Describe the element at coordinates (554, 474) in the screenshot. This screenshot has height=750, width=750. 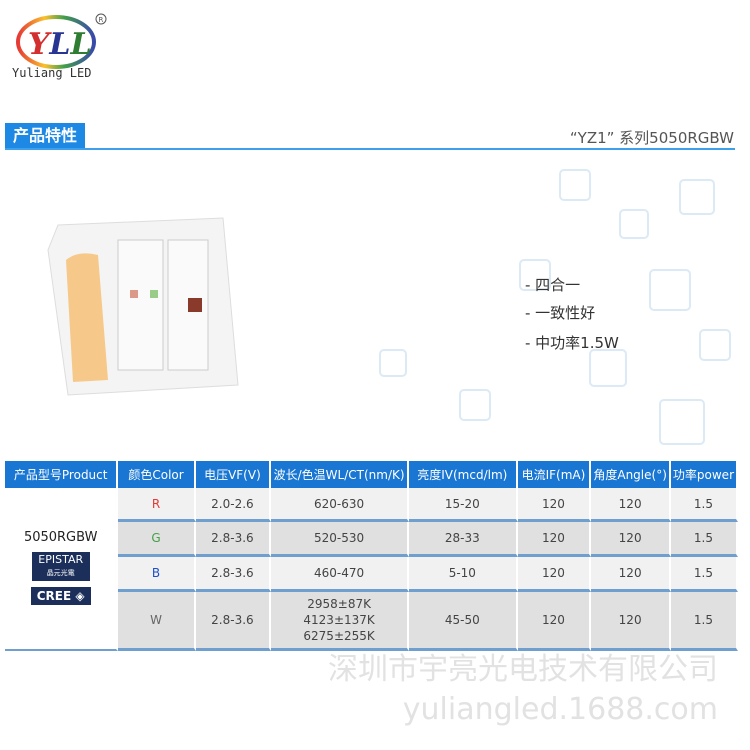
I see `col-if: 电流IF(mA)` at that location.